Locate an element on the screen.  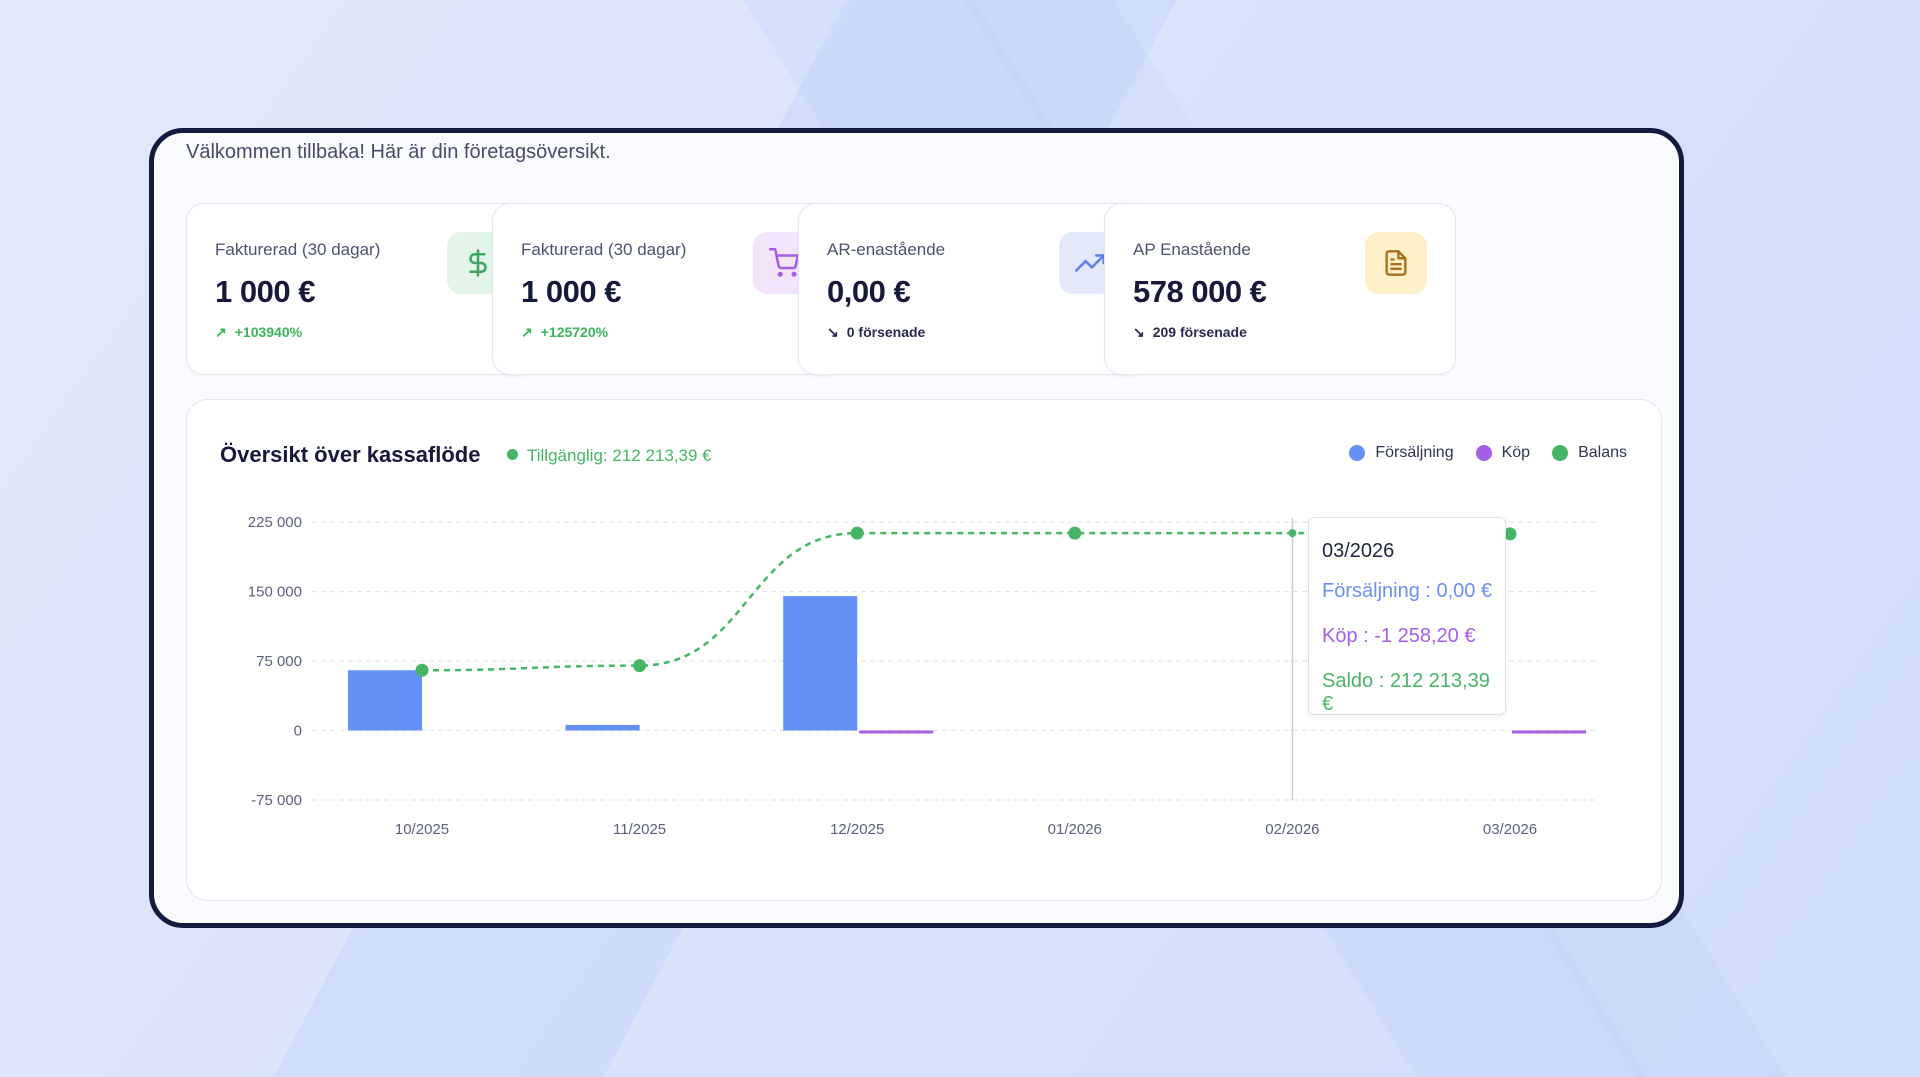
y-tick-label: 225 000 is located at coordinates (275, 522).